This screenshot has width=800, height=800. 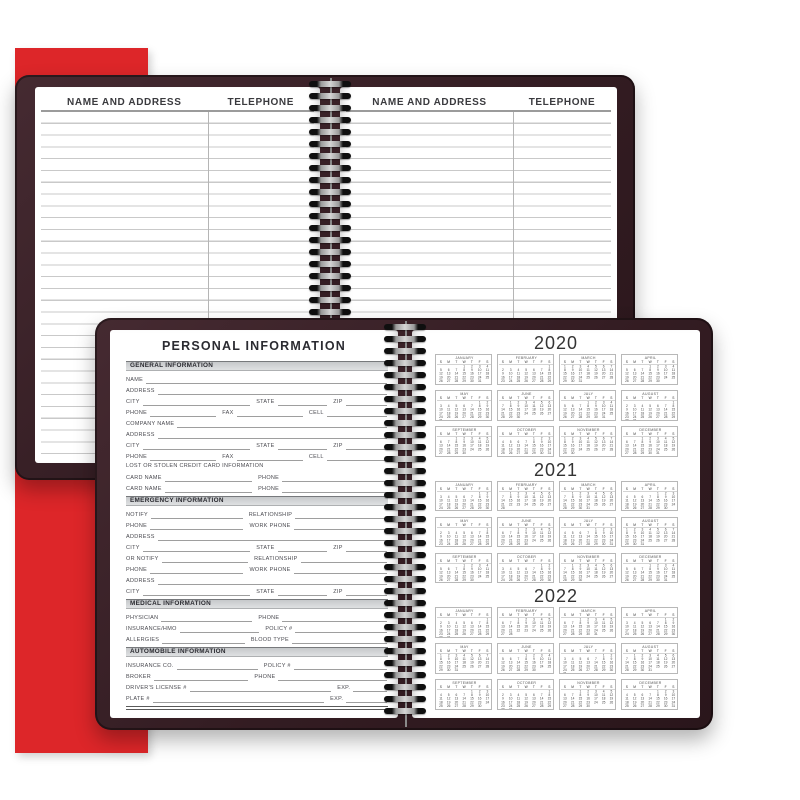 I want to click on day-number: 3, so click(x=440, y=406).